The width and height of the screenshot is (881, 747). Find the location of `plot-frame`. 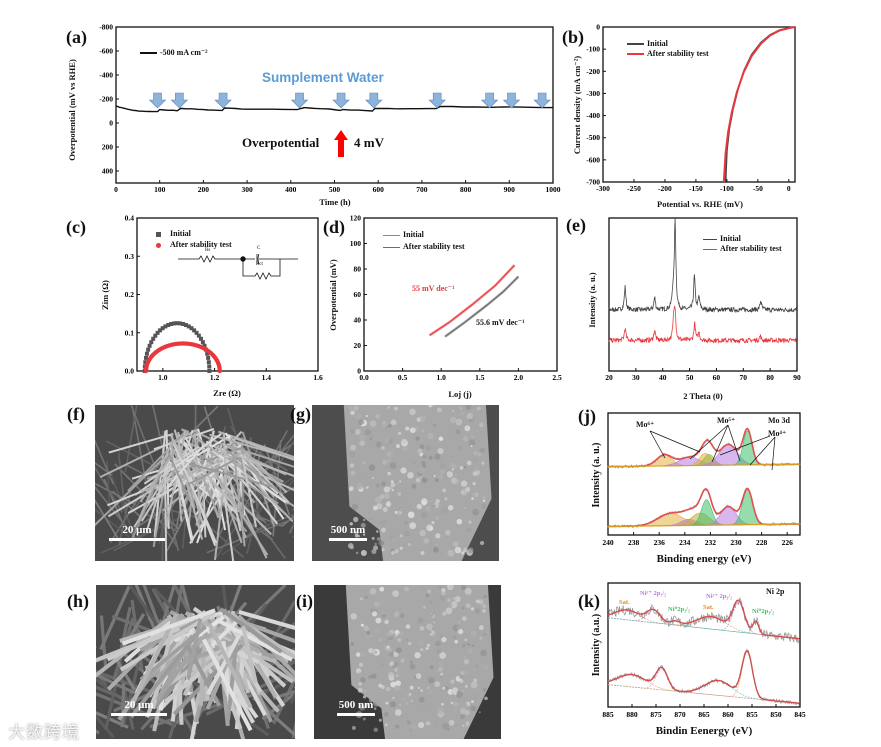

plot-frame is located at coordinates (703, 294).